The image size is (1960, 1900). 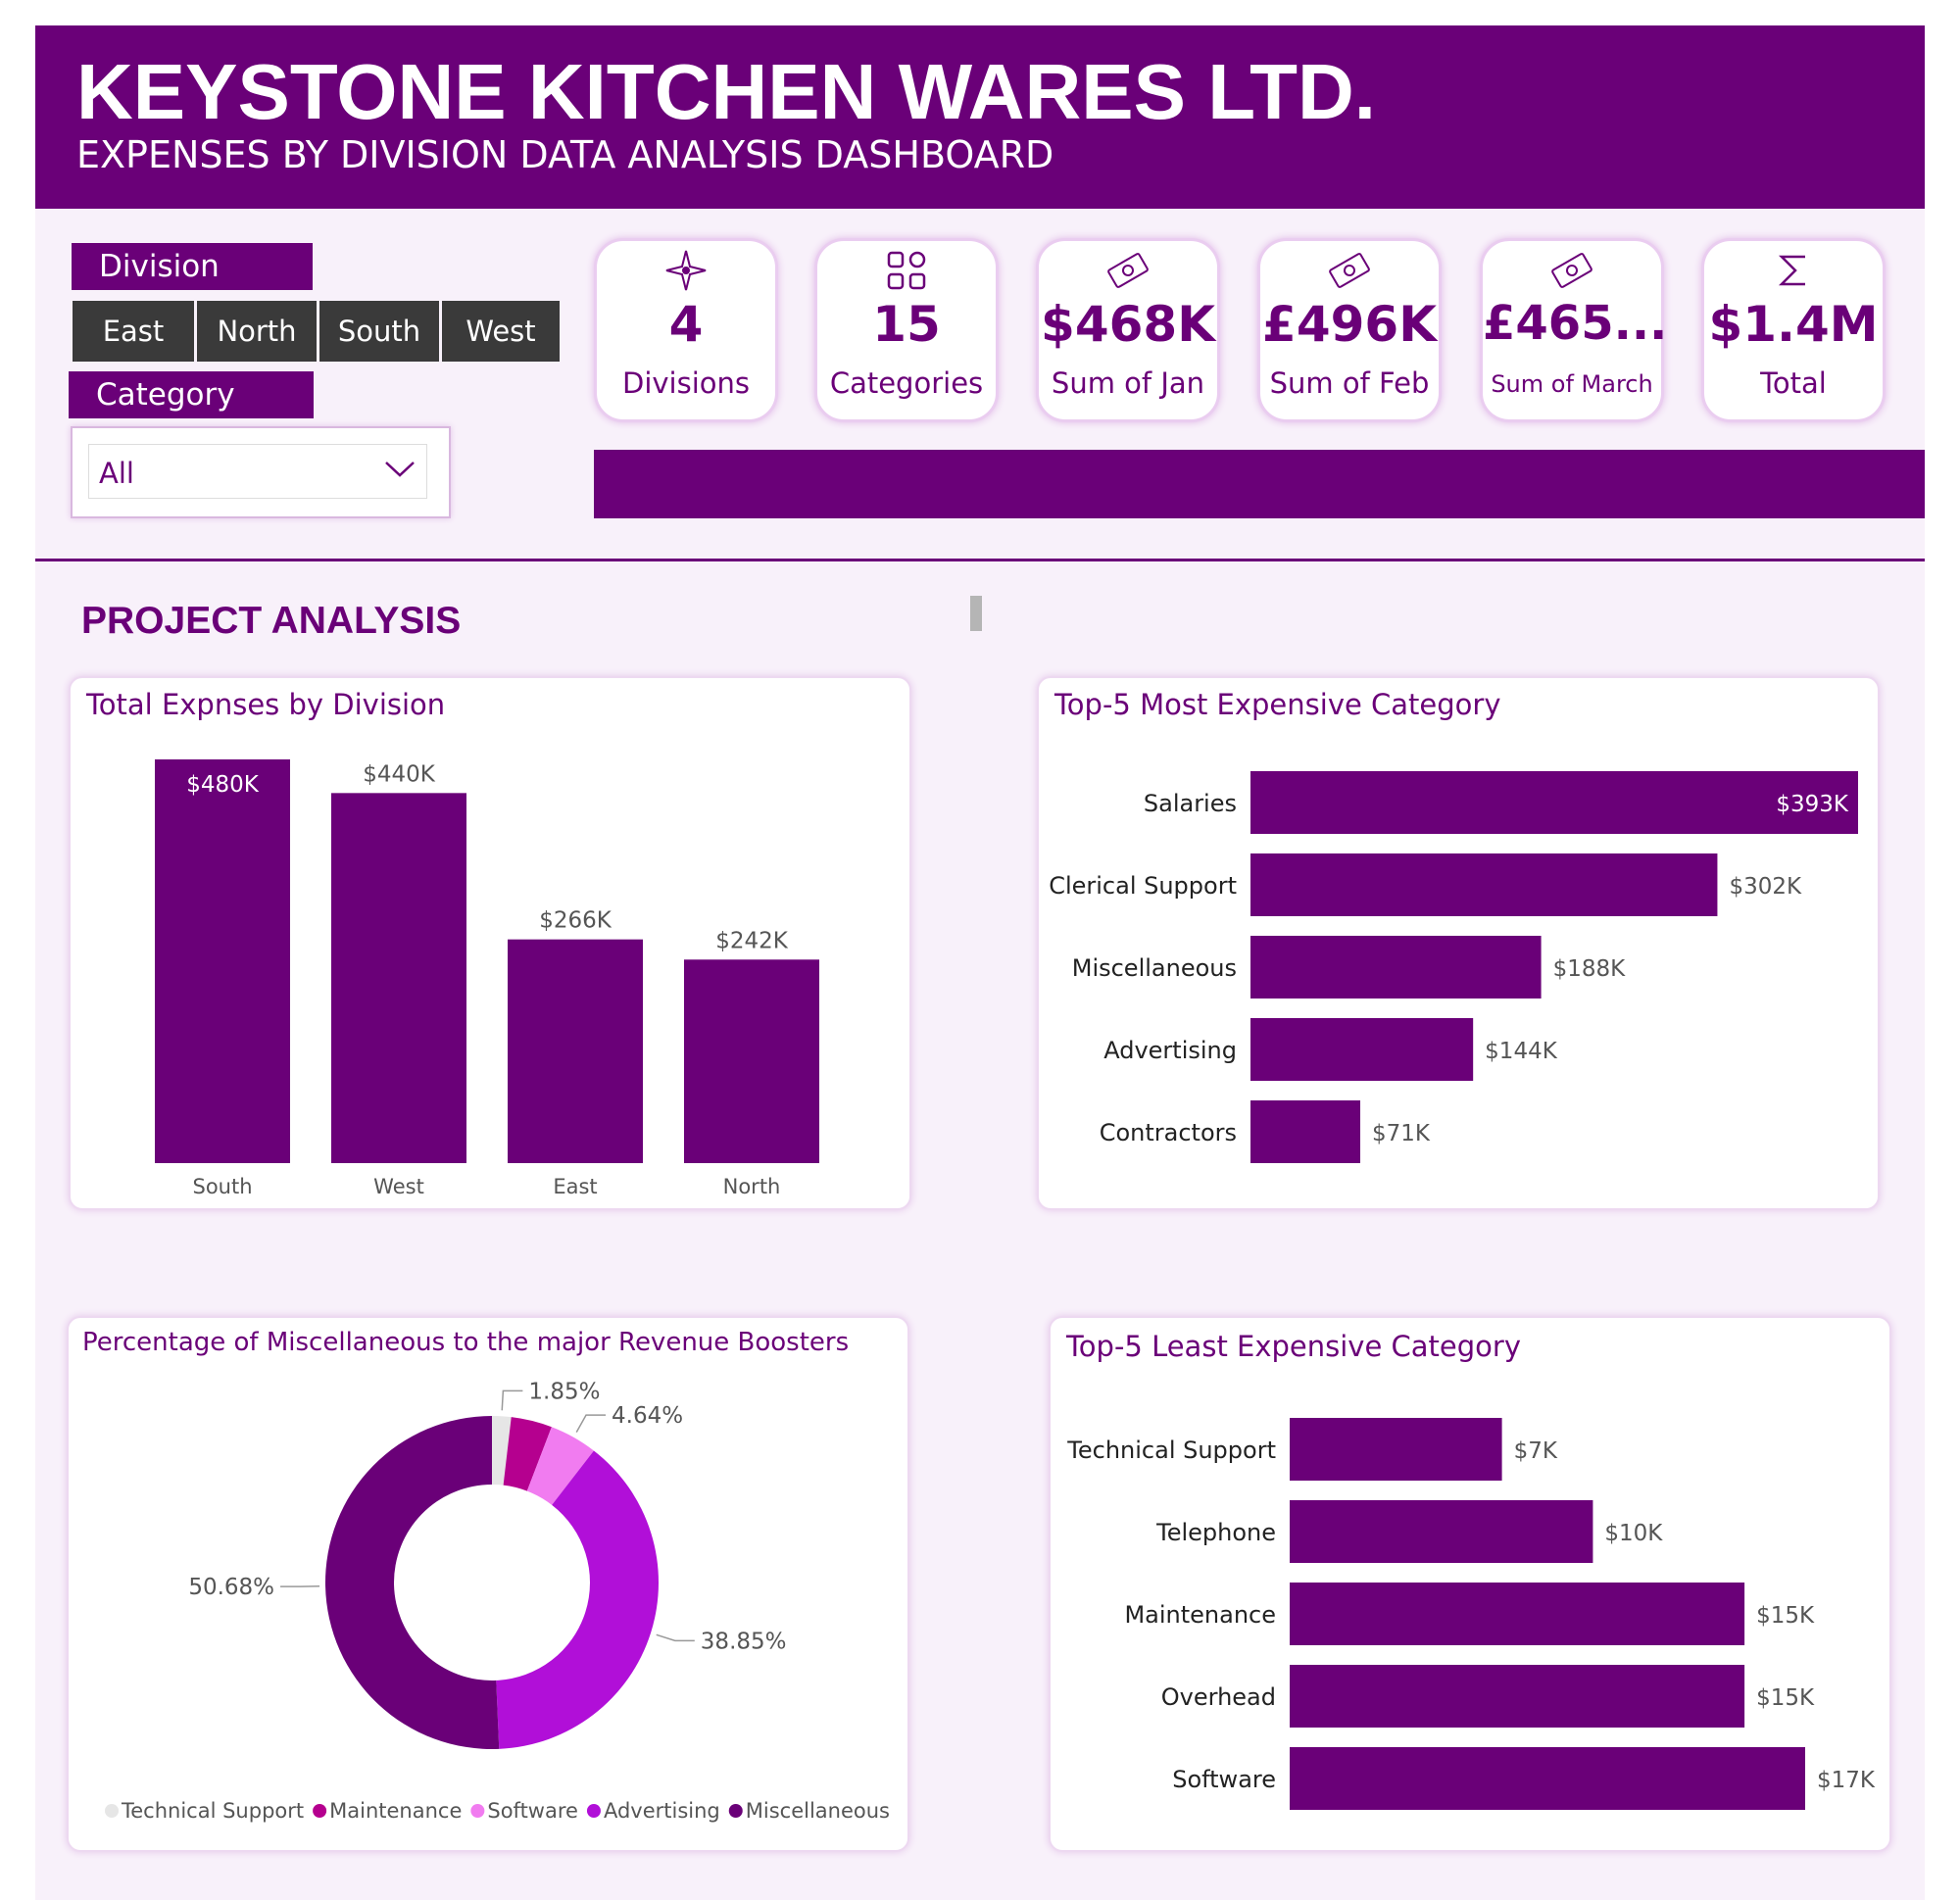 I want to click on category-dropdown-value: All, so click(x=116, y=474).